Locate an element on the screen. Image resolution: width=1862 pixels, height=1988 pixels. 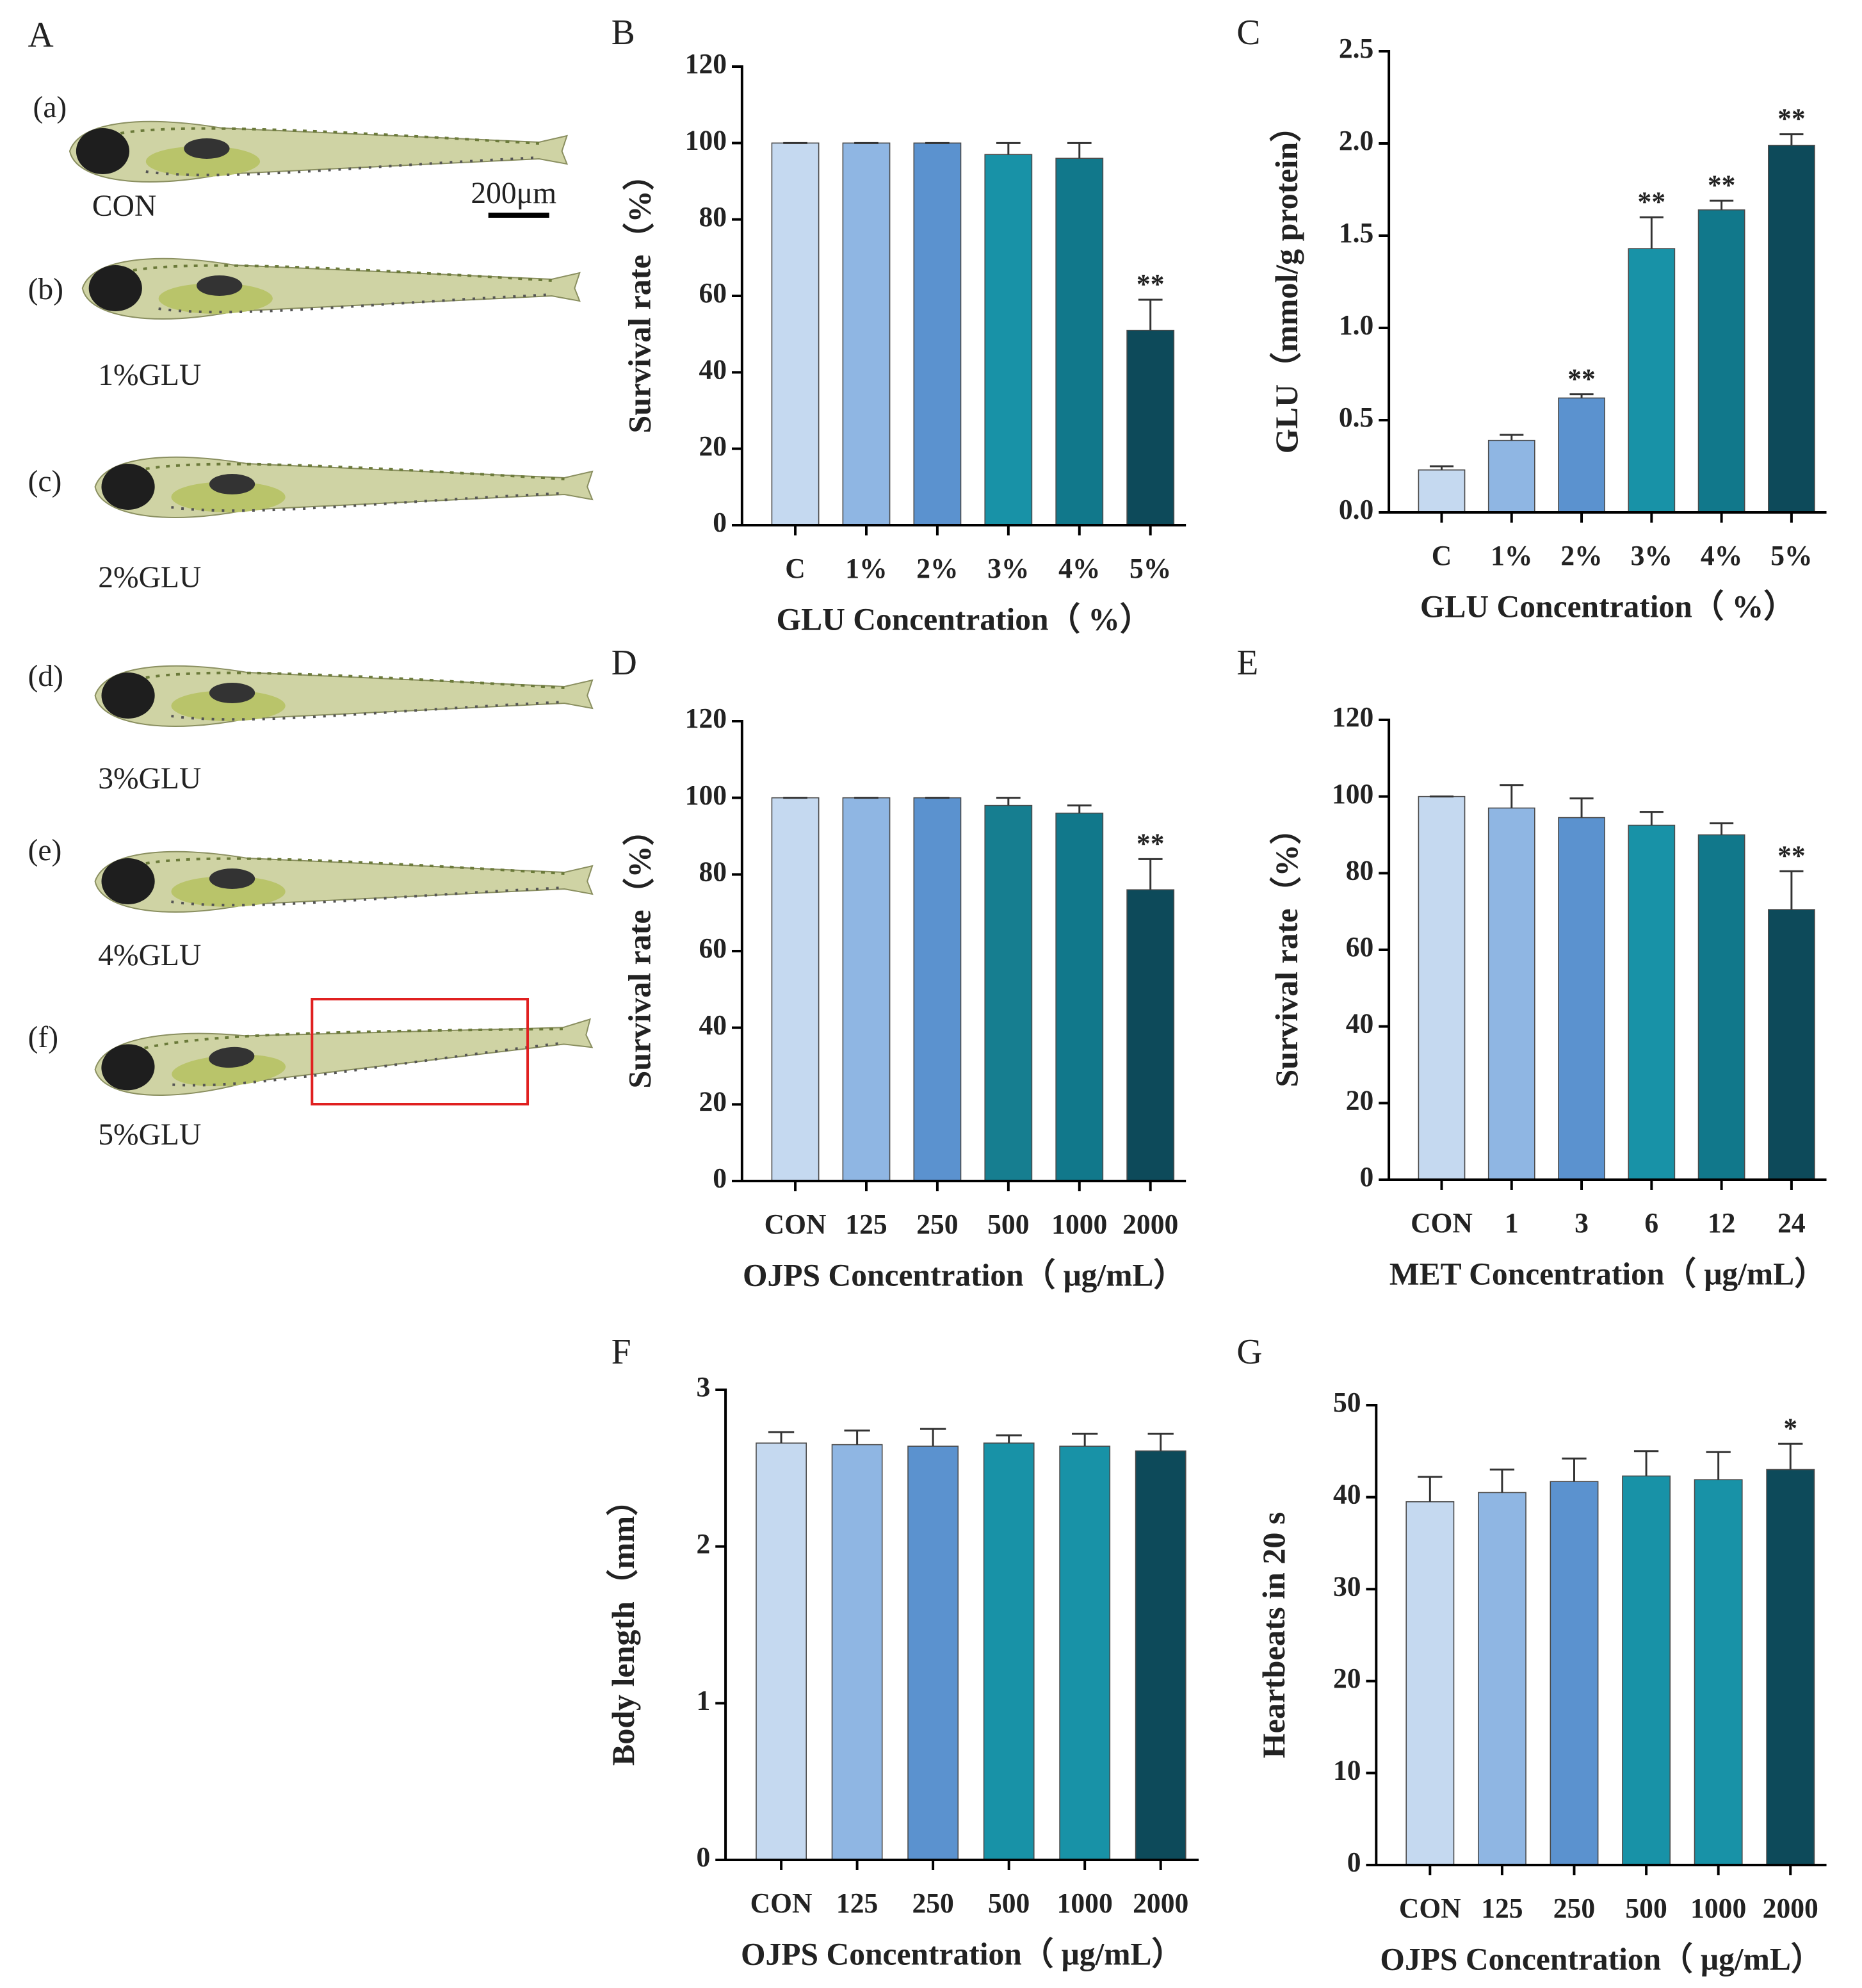
panel-letter: A is located at coordinates (41, 35).